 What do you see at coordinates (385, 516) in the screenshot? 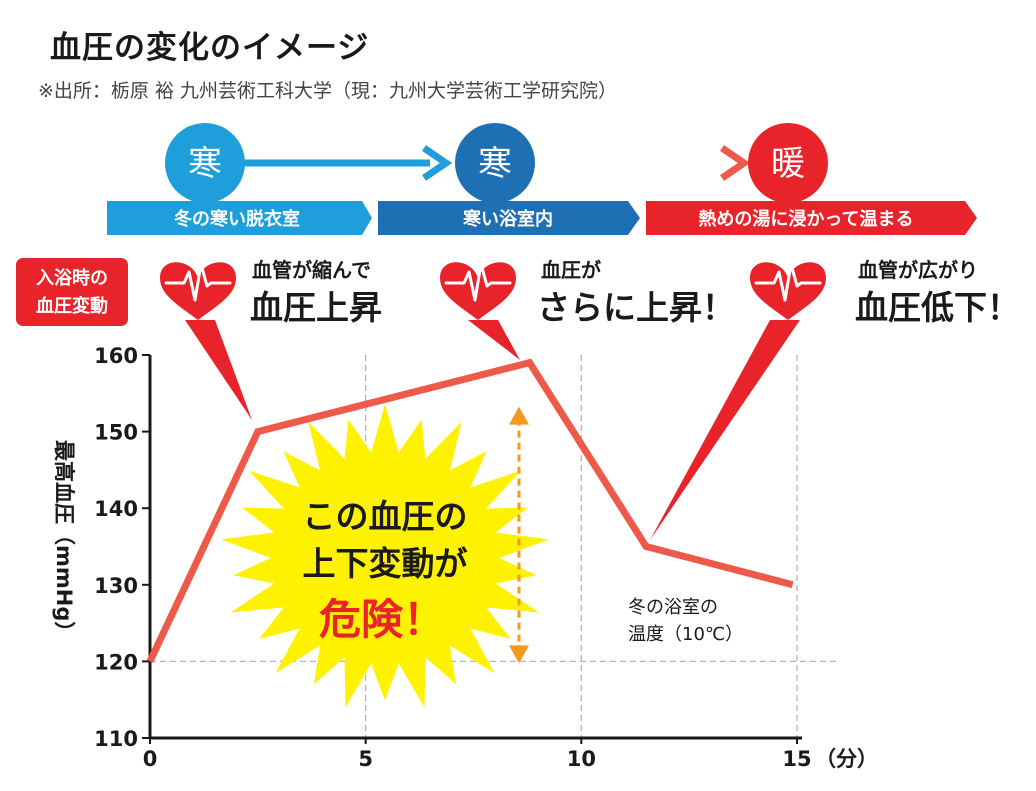
I see `danger-line1: この血圧の` at bounding box center [385, 516].